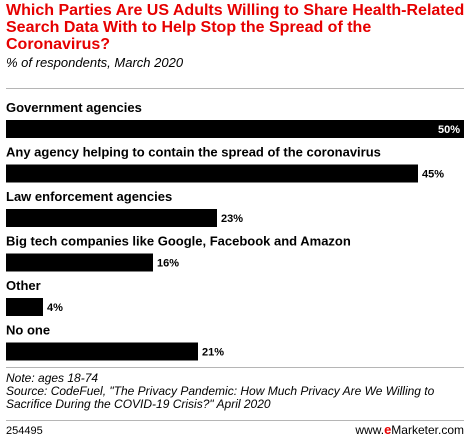  What do you see at coordinates (433, 175) in the screenshot?
I see `value-label: 45%` at bounding box center [433, 175].